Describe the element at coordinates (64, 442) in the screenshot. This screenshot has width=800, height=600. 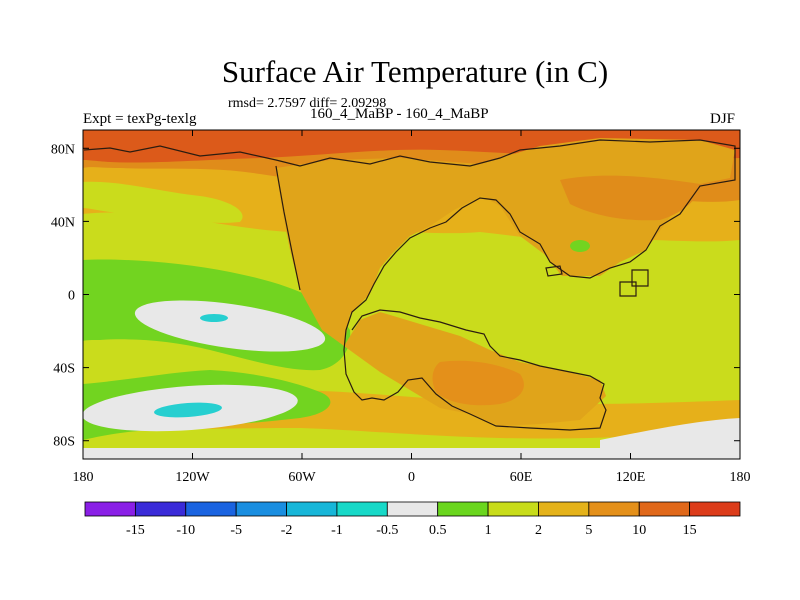
I see `y-tick-label: 80S` at that location.